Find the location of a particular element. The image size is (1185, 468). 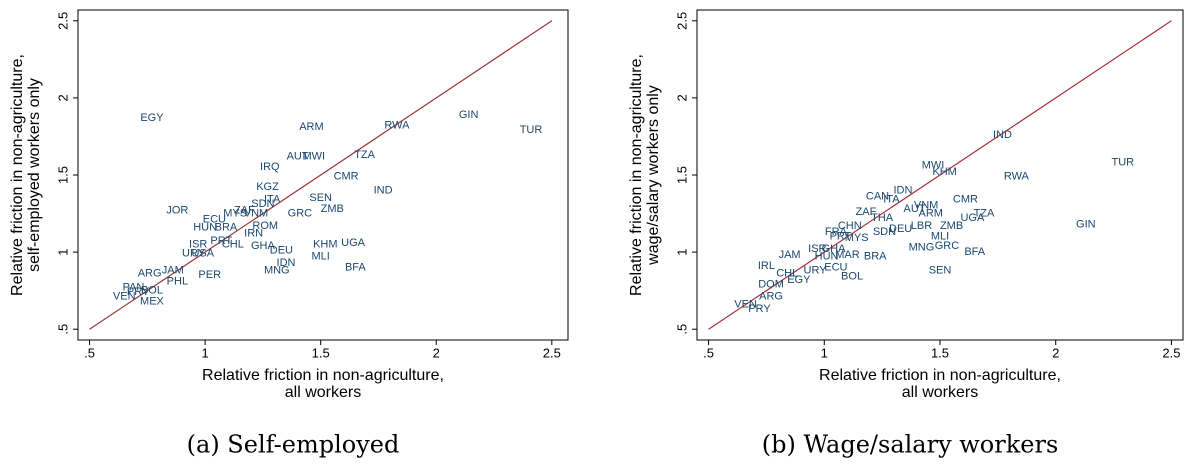

y-tick-label: 1.5 is located at coordinates (681, 175).